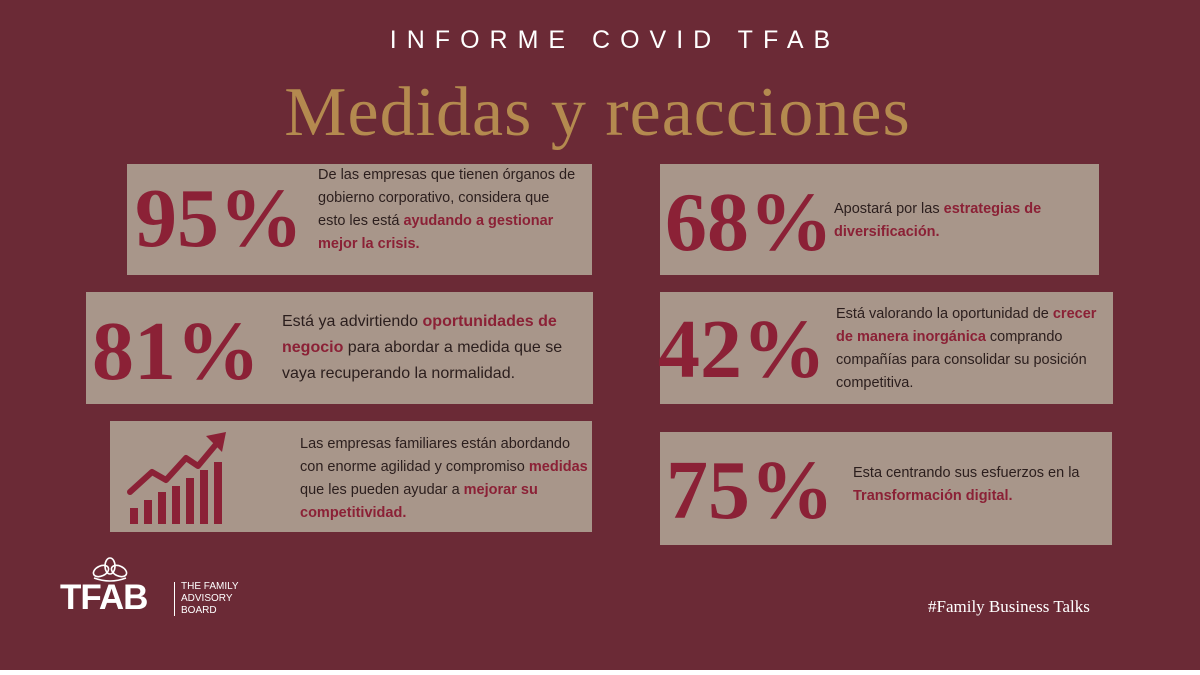 This screenshot has height=675, width=1200. Describe the element at coordinates (176, 478) in the screenshot. I see `growth-chart-icon` at that location.